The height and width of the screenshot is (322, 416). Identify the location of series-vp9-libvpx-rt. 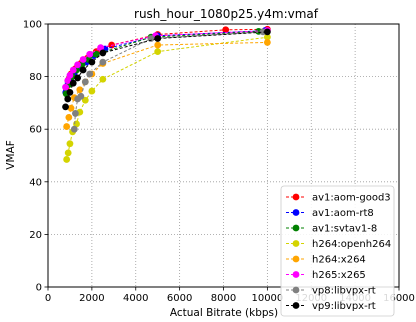
(166, 69).